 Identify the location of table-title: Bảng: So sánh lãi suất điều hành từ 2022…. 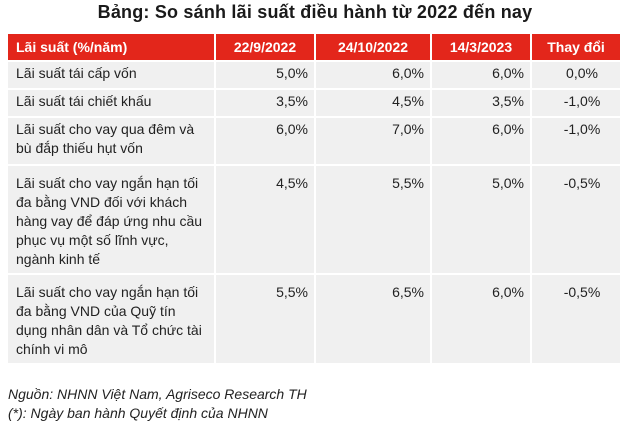
(315, 12).